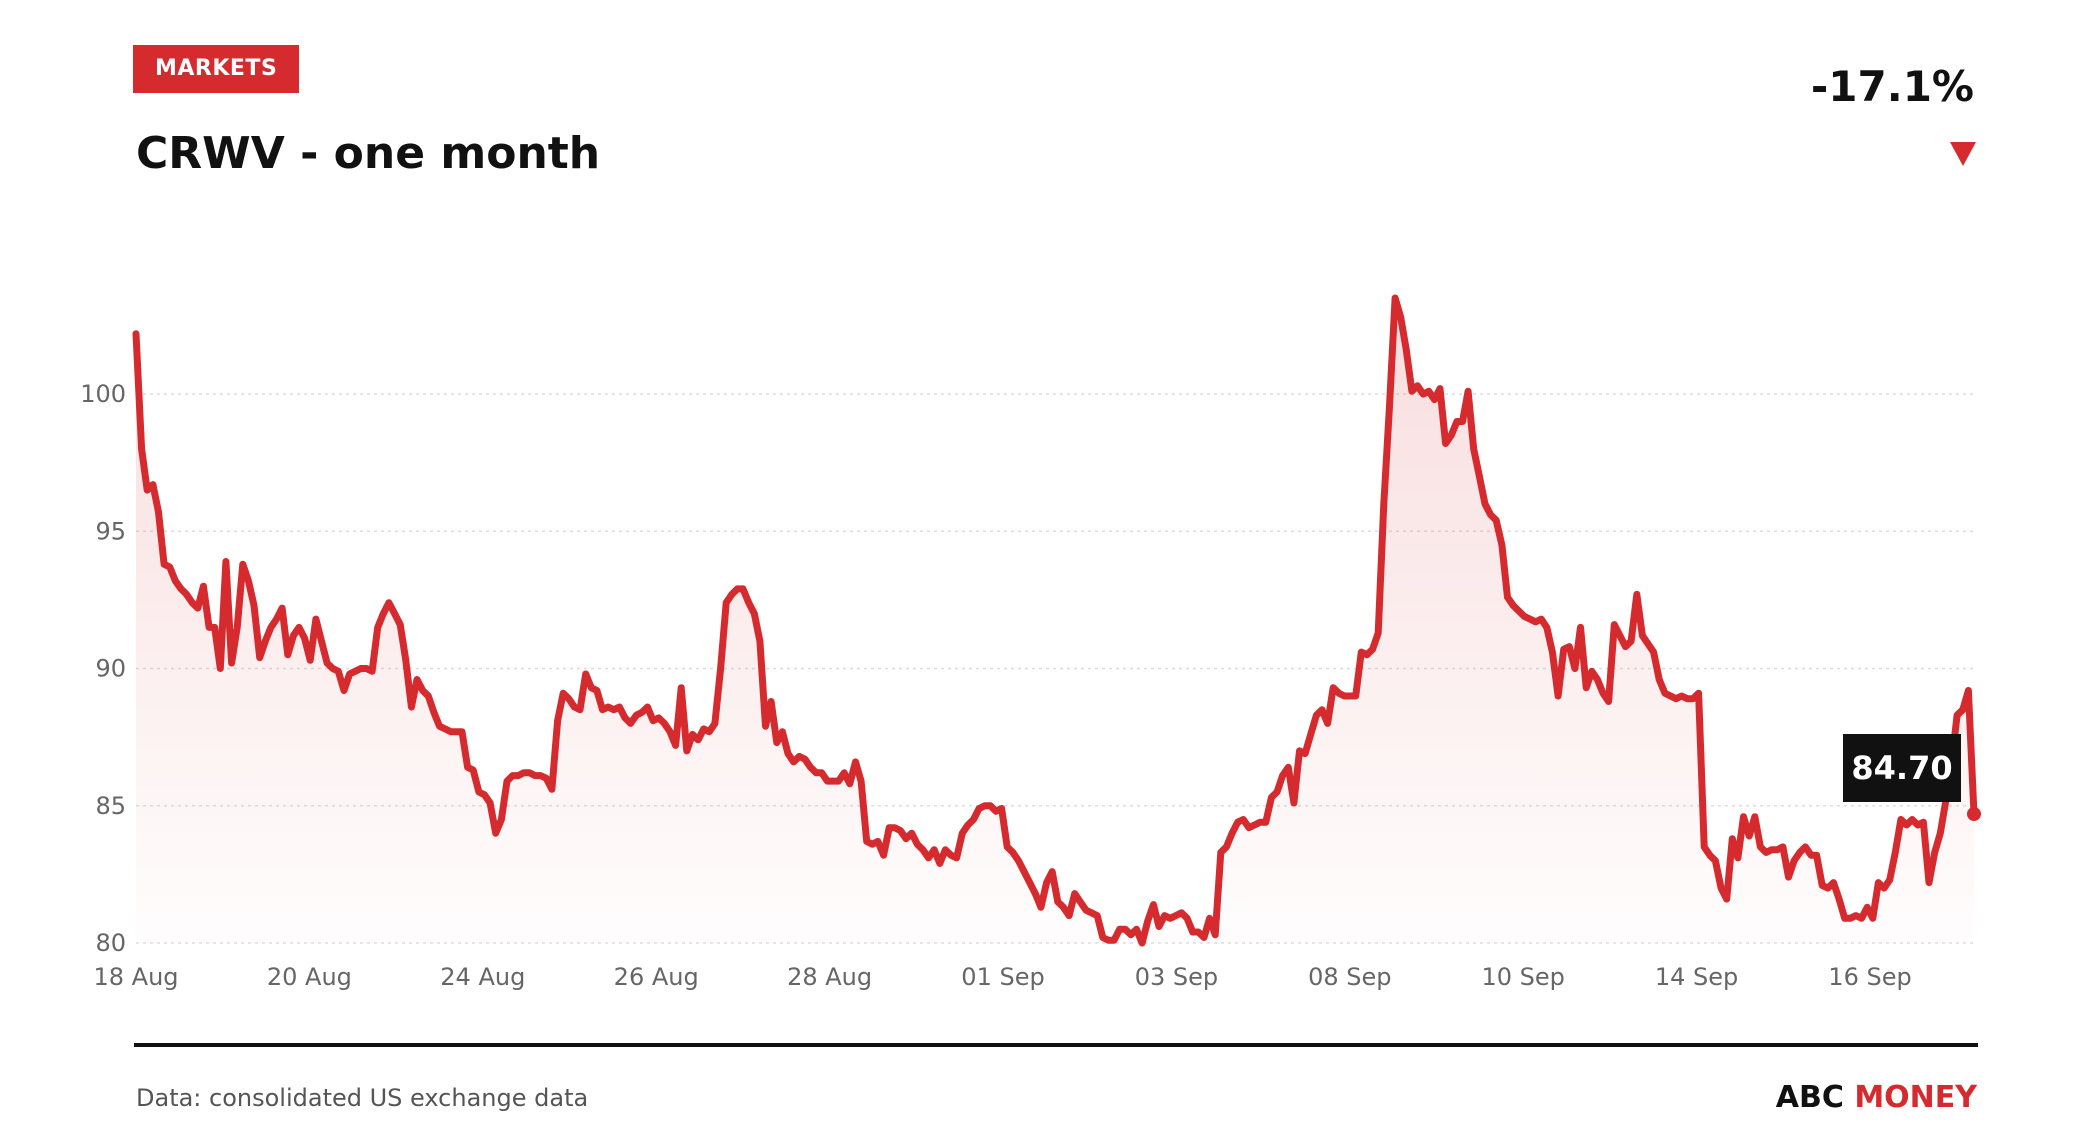 This screenshot has height=1140, width=2080. Describe the element at coordinates (1974, 814) in the screenshot. I see `last-price-dot` at that location.